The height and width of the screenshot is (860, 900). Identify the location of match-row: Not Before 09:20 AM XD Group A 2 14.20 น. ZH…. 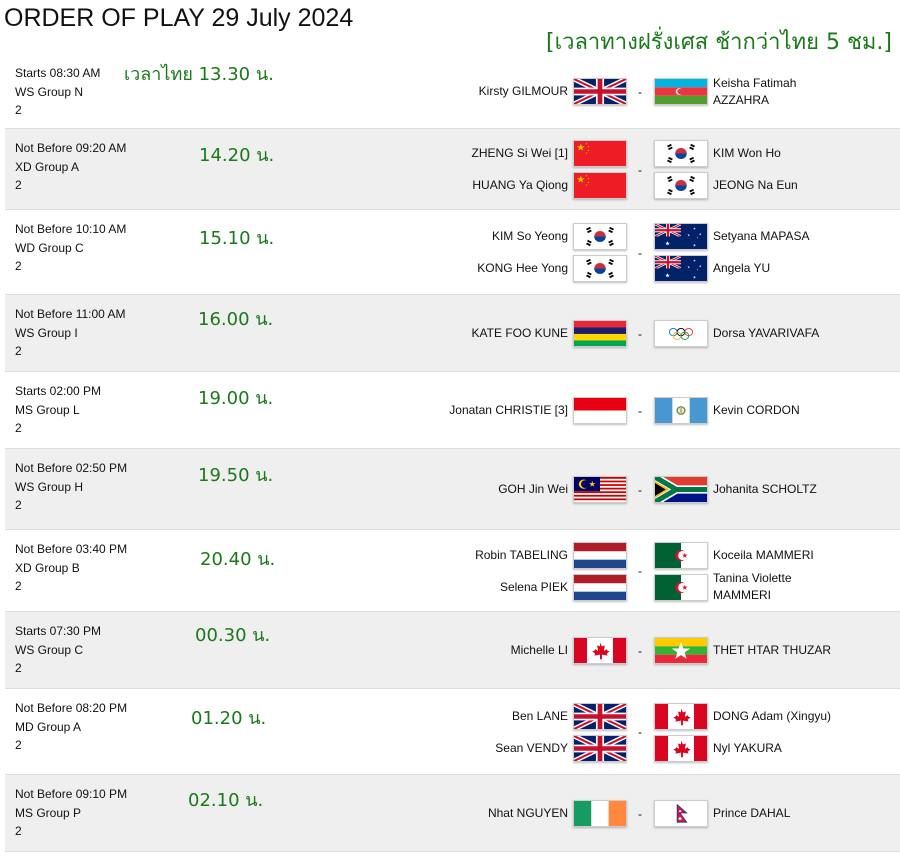
(452, 169).